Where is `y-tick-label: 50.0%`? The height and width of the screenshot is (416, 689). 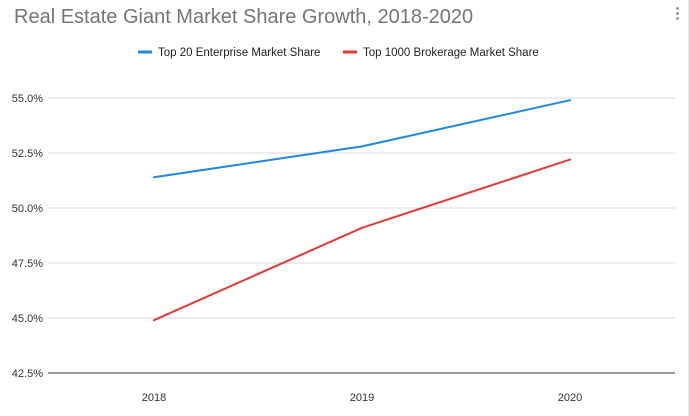
y-tick-label: 50.0% is located at coordinates (27, 209).